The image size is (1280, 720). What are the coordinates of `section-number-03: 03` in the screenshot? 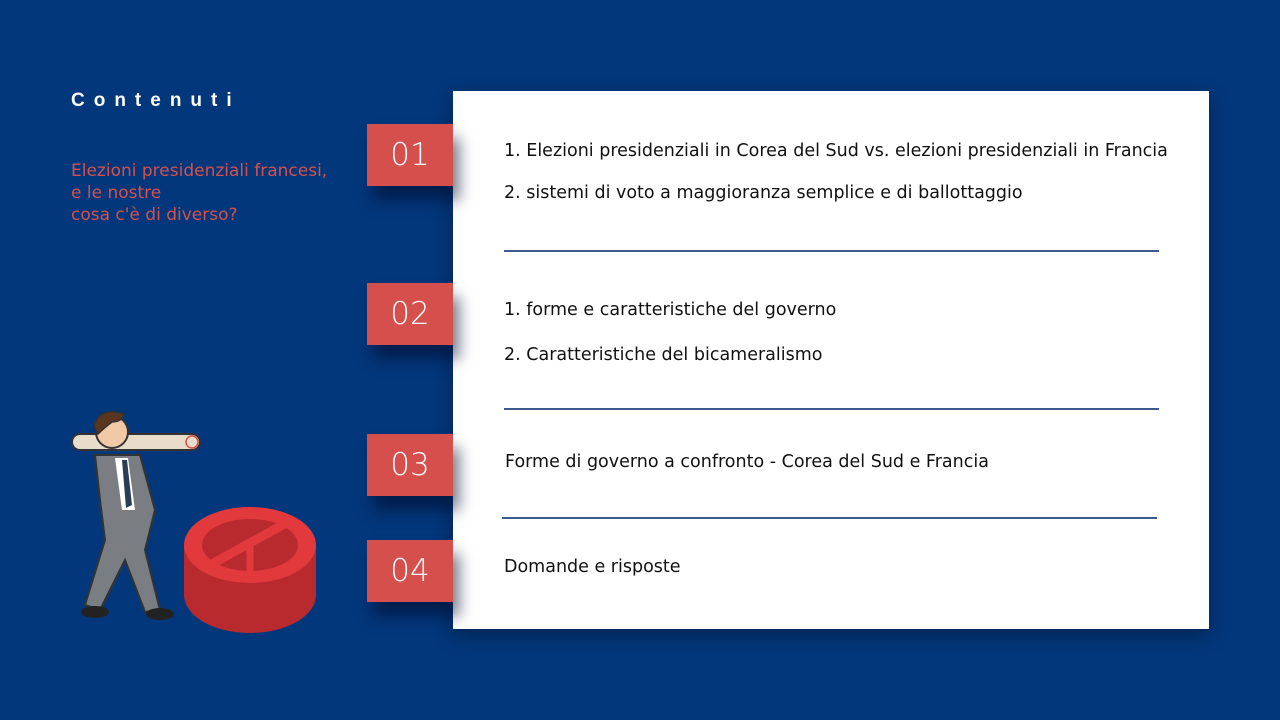 It's located at (410, 465).